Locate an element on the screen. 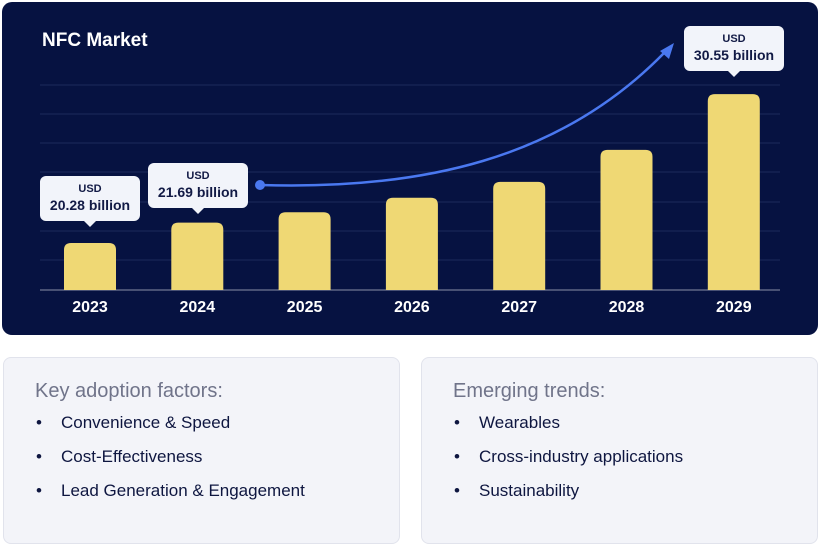  x-tick-label: 2023 is located at coordinates (90, 307).